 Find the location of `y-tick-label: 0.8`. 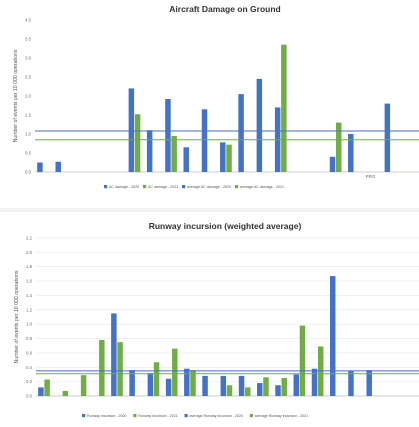

y-tick-label: 0.8 is located at coordinates (29, 338).